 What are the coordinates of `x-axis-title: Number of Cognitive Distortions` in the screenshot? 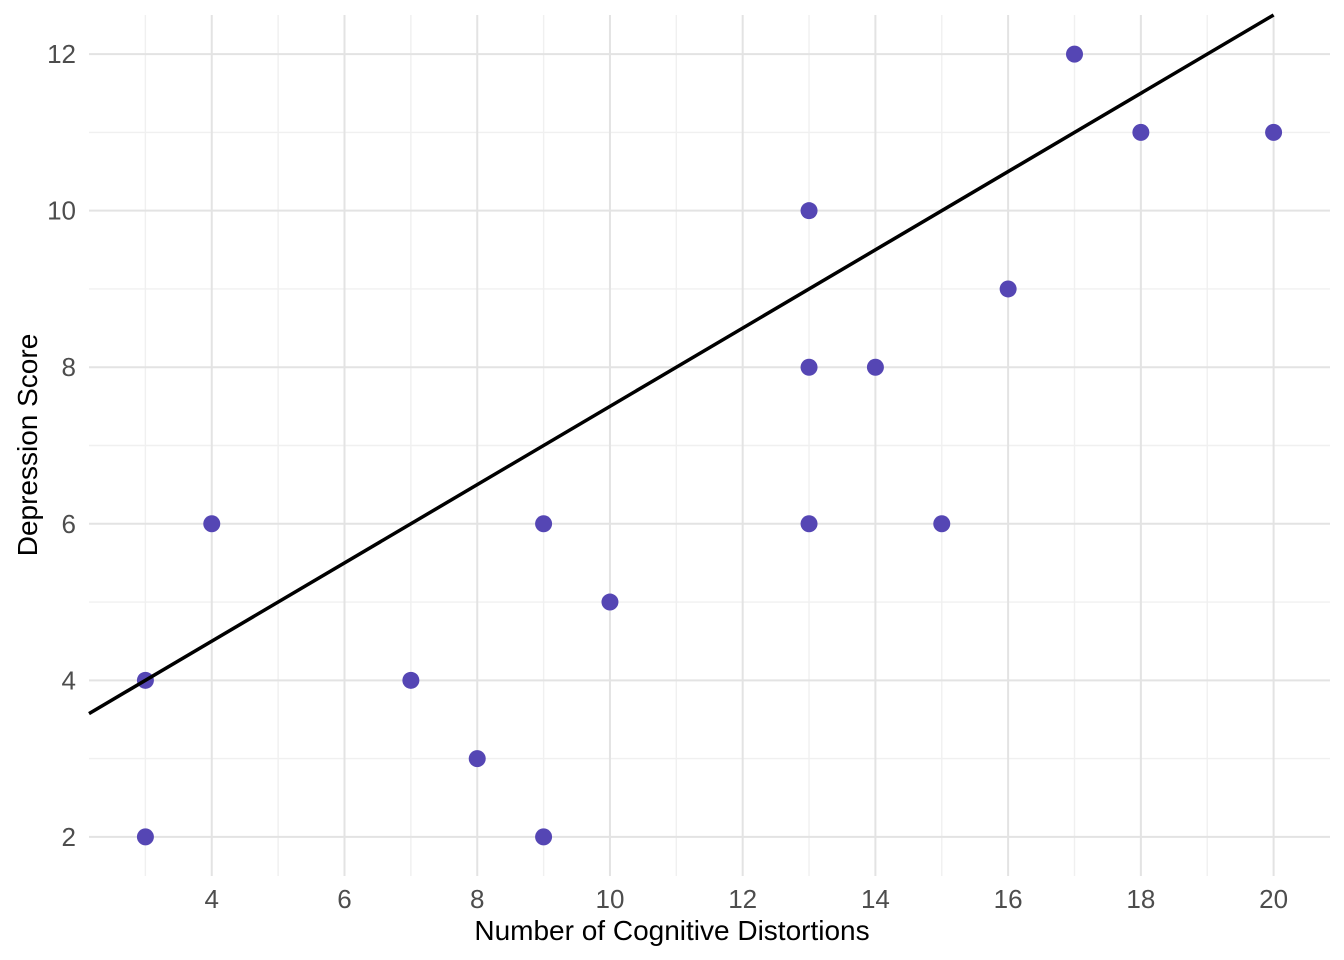 It's located at (672, 930).